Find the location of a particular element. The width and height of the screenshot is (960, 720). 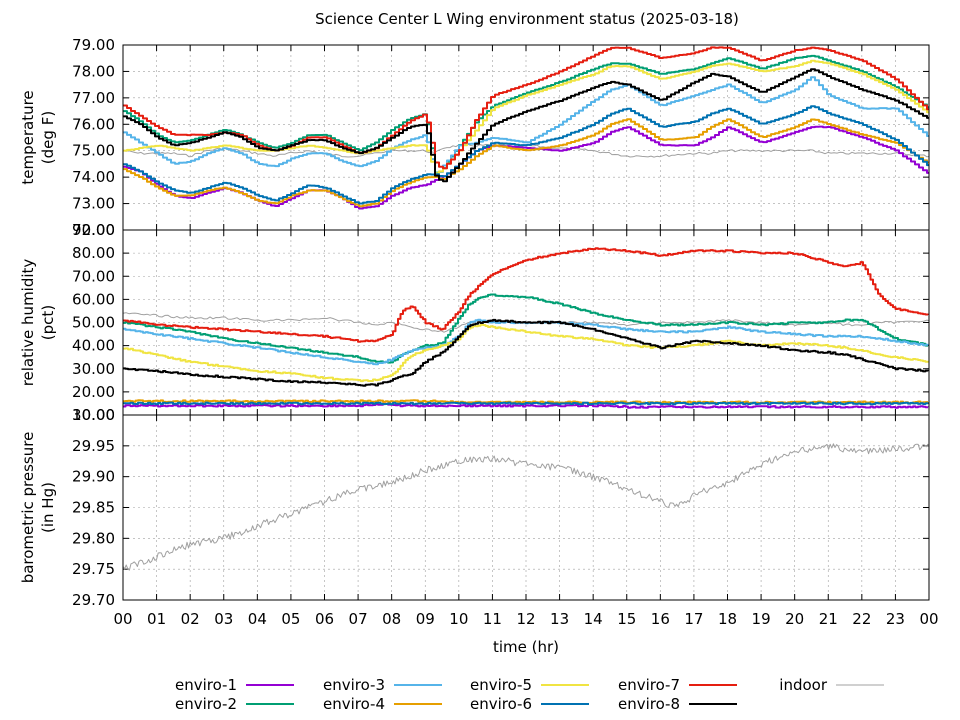

x-tick-label: 17 is located at coordinates (693, 619).